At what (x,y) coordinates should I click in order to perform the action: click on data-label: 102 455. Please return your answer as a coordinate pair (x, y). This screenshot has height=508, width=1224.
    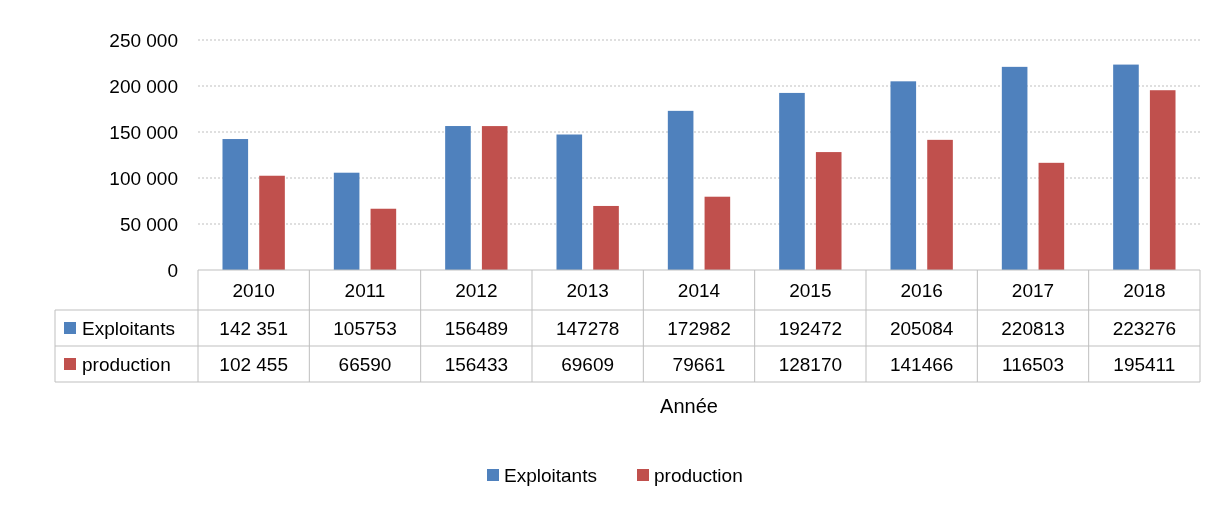
    Looking at the image, I should click on (254, 364).